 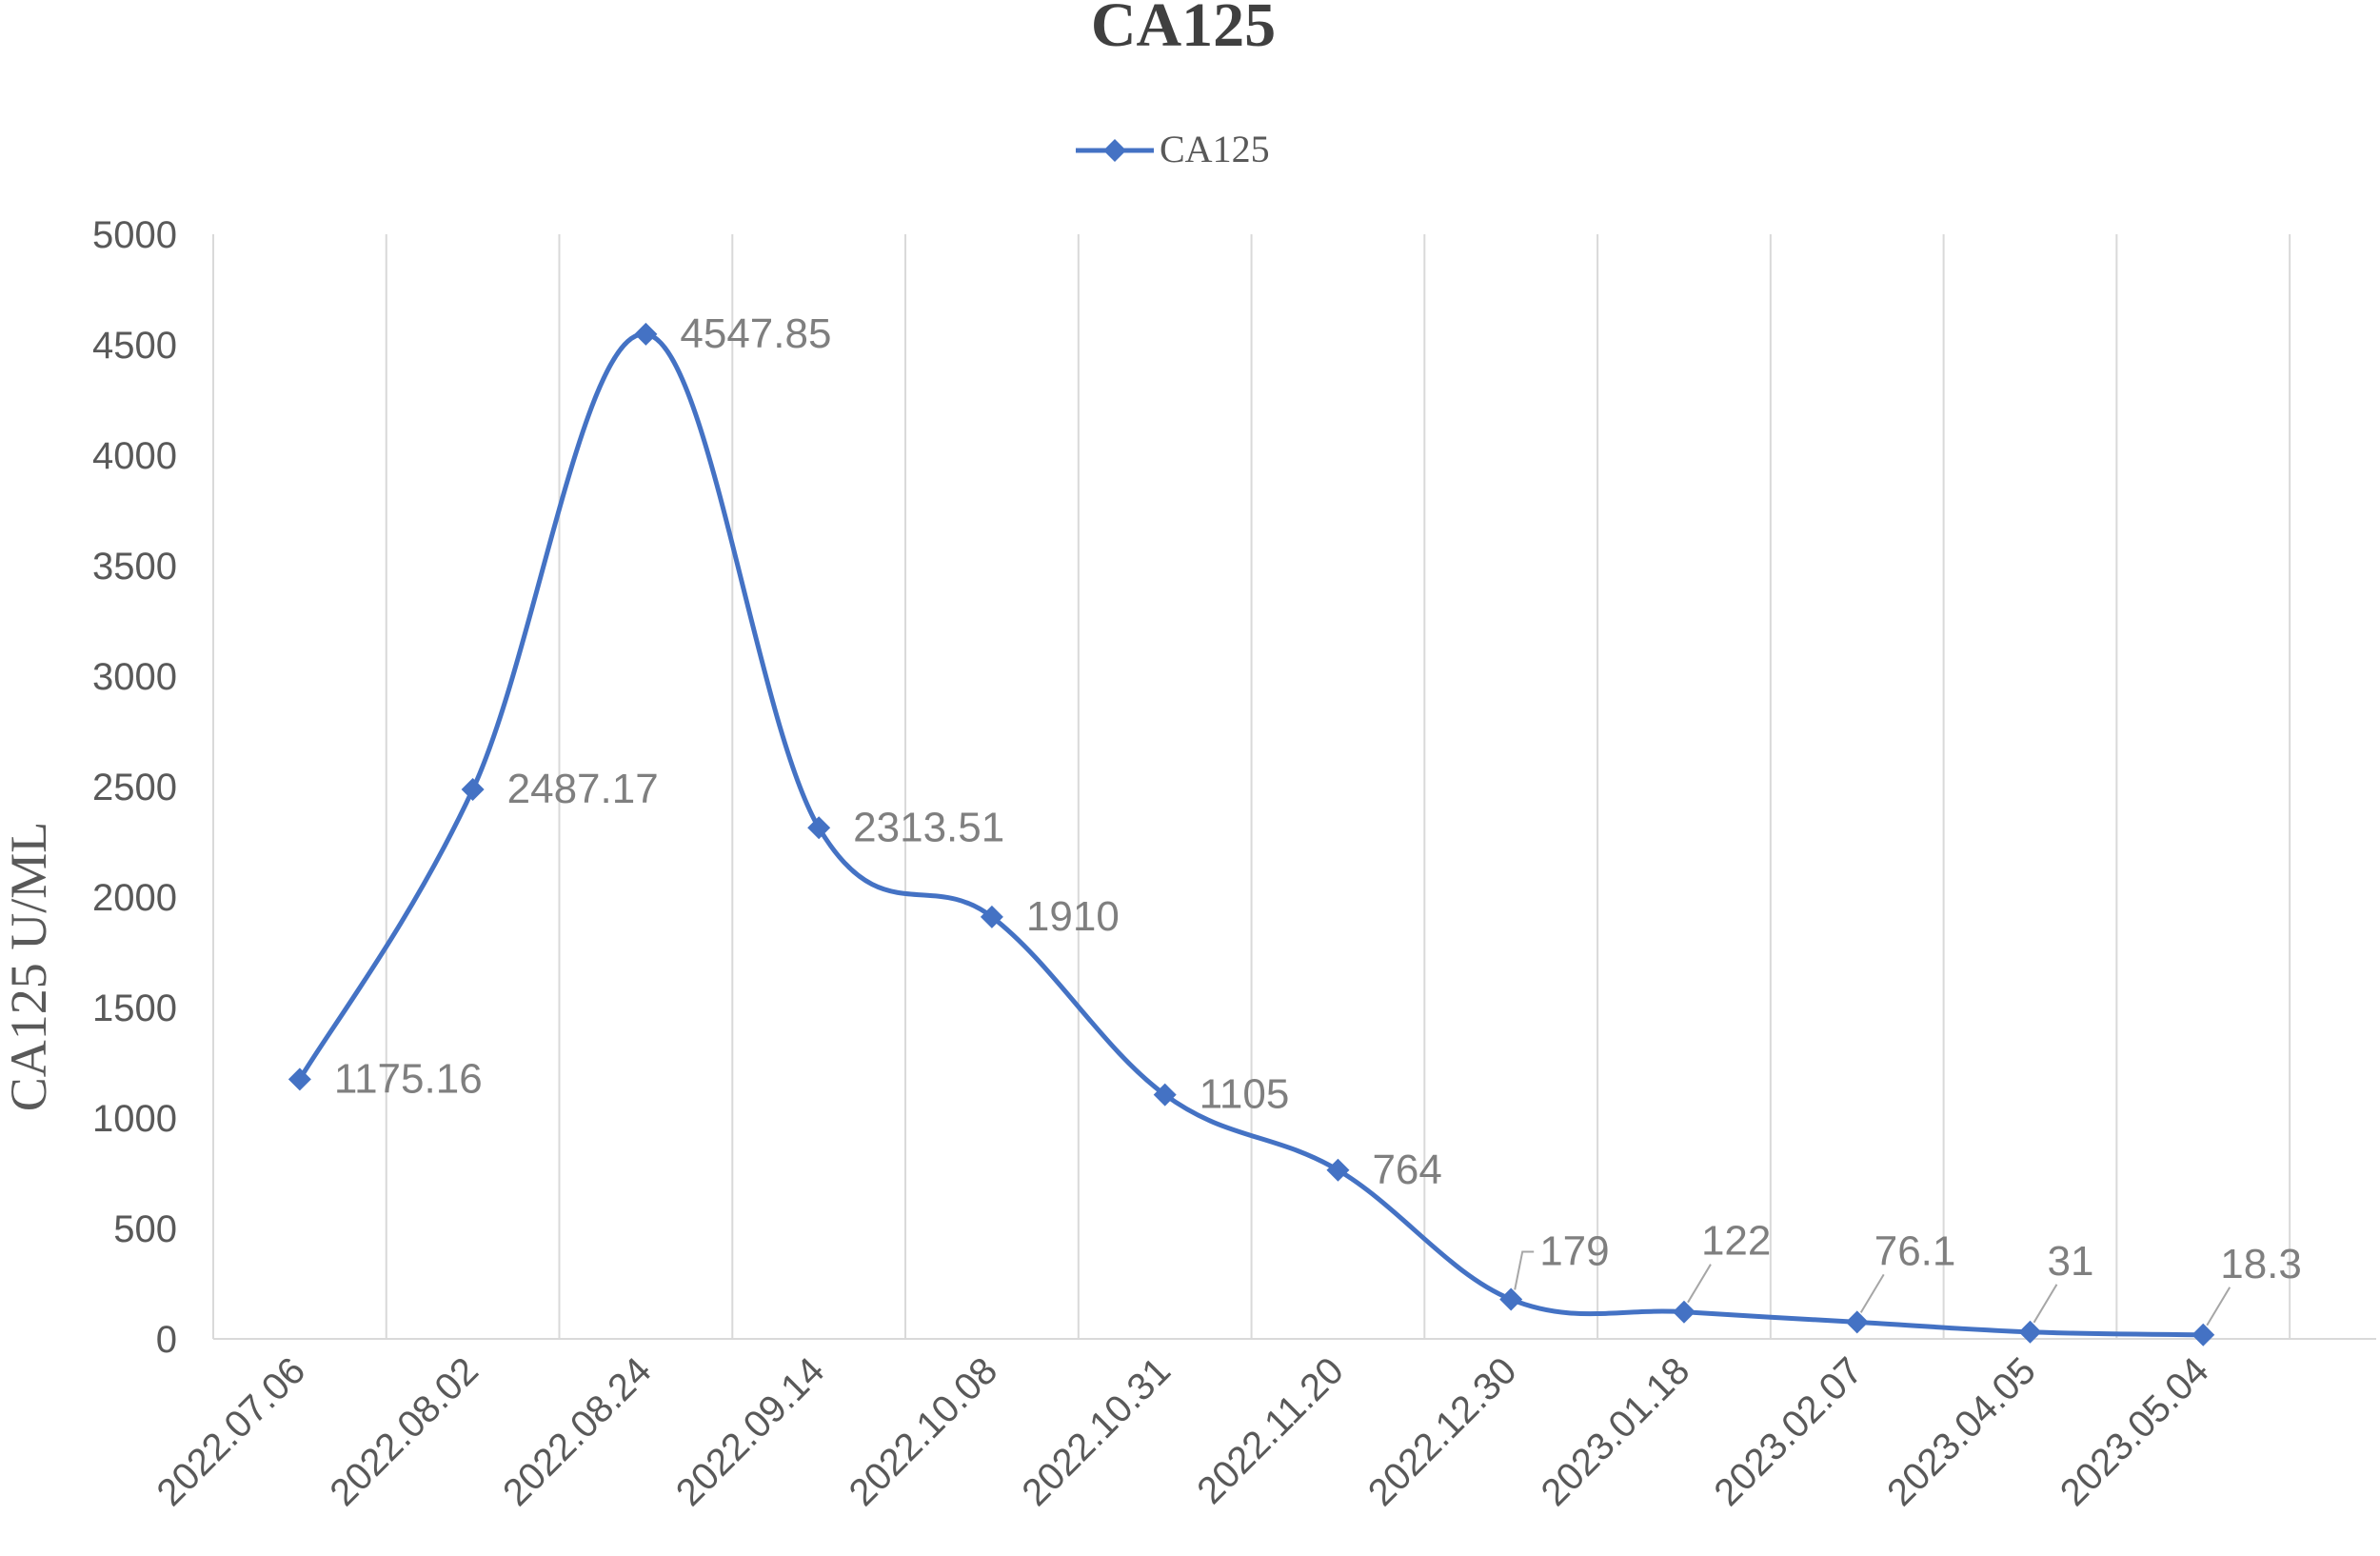 What do you see at coordinates (408, 1078) in the screenshot?
I see `data-label: 1175.16` at bounding box center [408, 1078].